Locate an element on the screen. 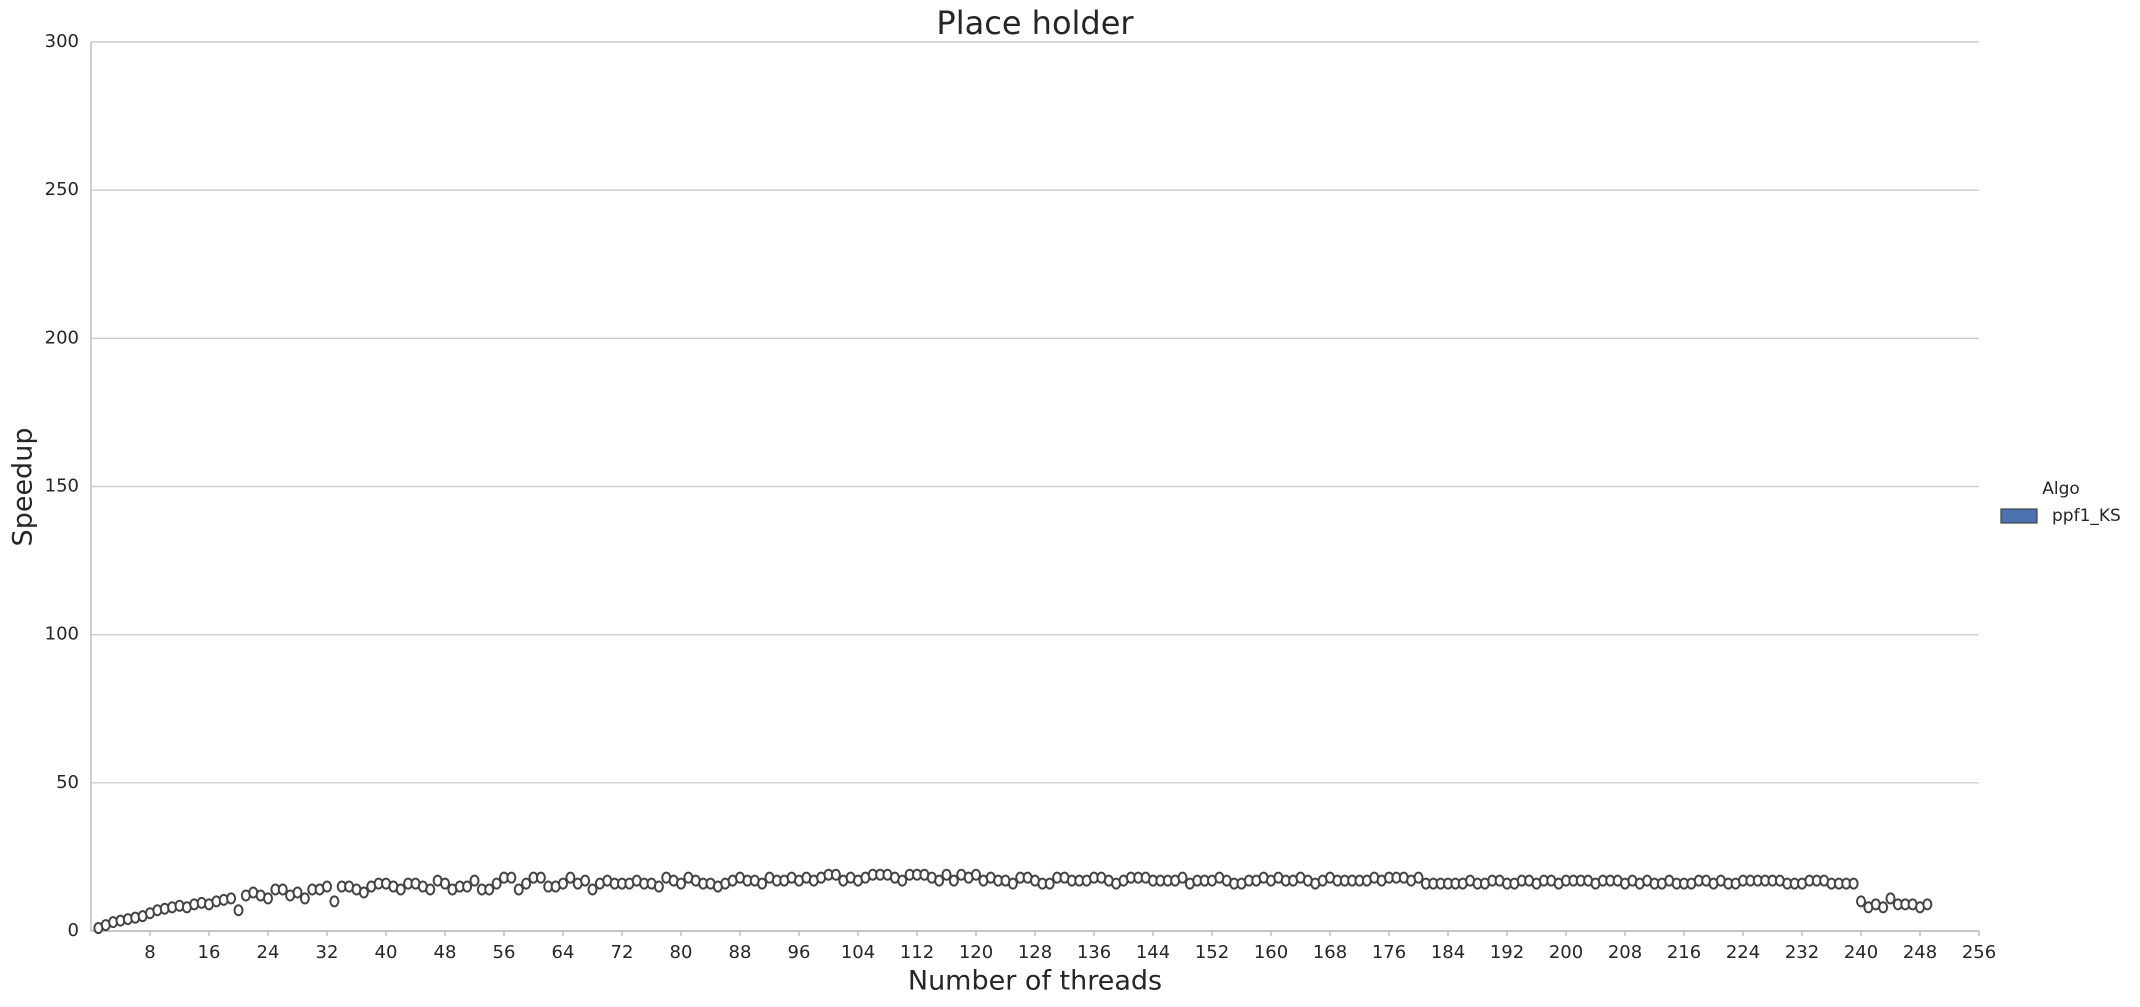  y-tick-label: 200 is located at coordinates (62, 337).